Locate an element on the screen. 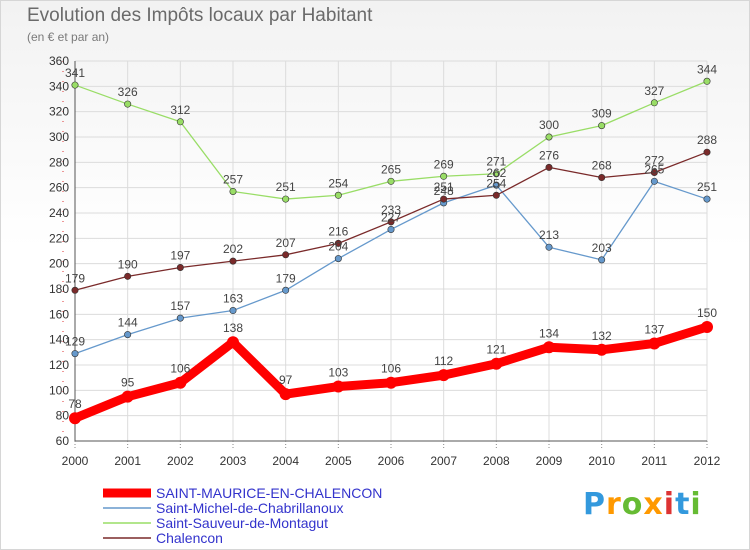 The image size is (750, 550). data-label: 265 is located at coordinates (391, 169).